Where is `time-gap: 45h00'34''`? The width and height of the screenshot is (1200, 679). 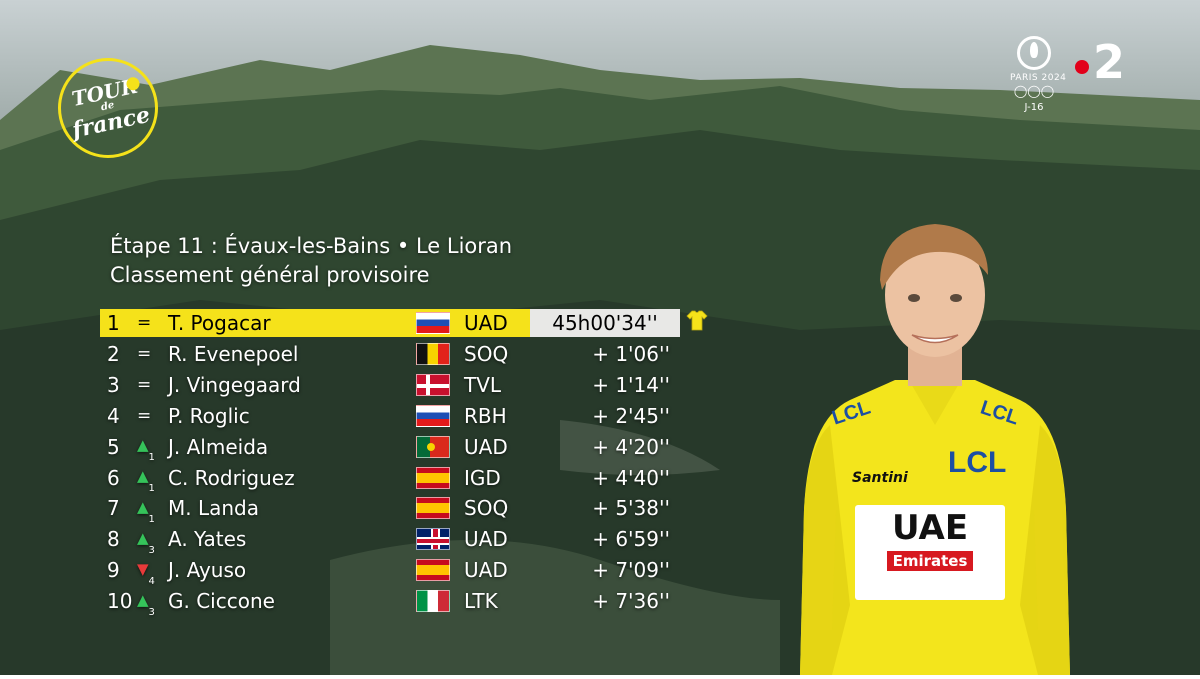 time-gap: 45h00'34'' is located at coordinates (605, 323).